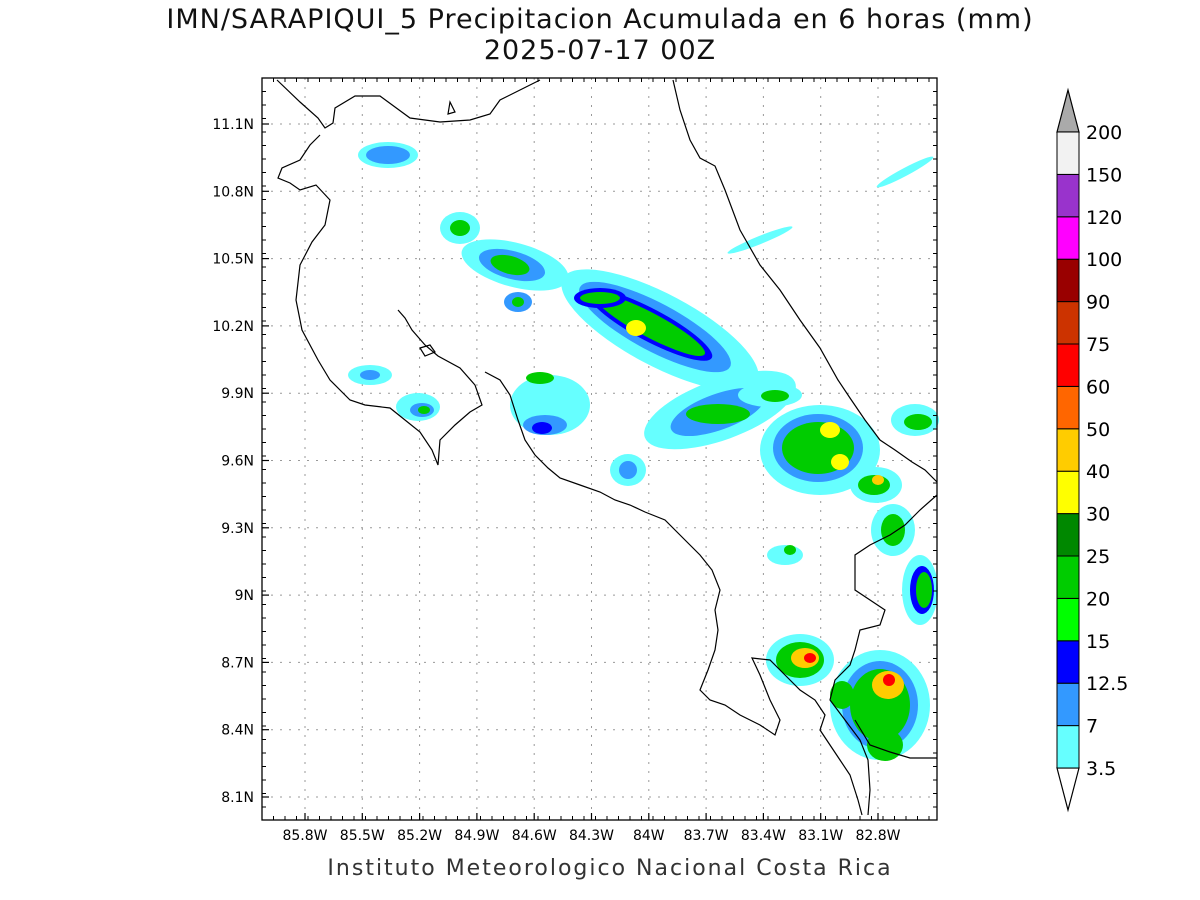 This screenshot has width=1200, height=900. Describe the element at coordinates (649, 836) in the screenshot. I see `lon-label: 84W` at that location.